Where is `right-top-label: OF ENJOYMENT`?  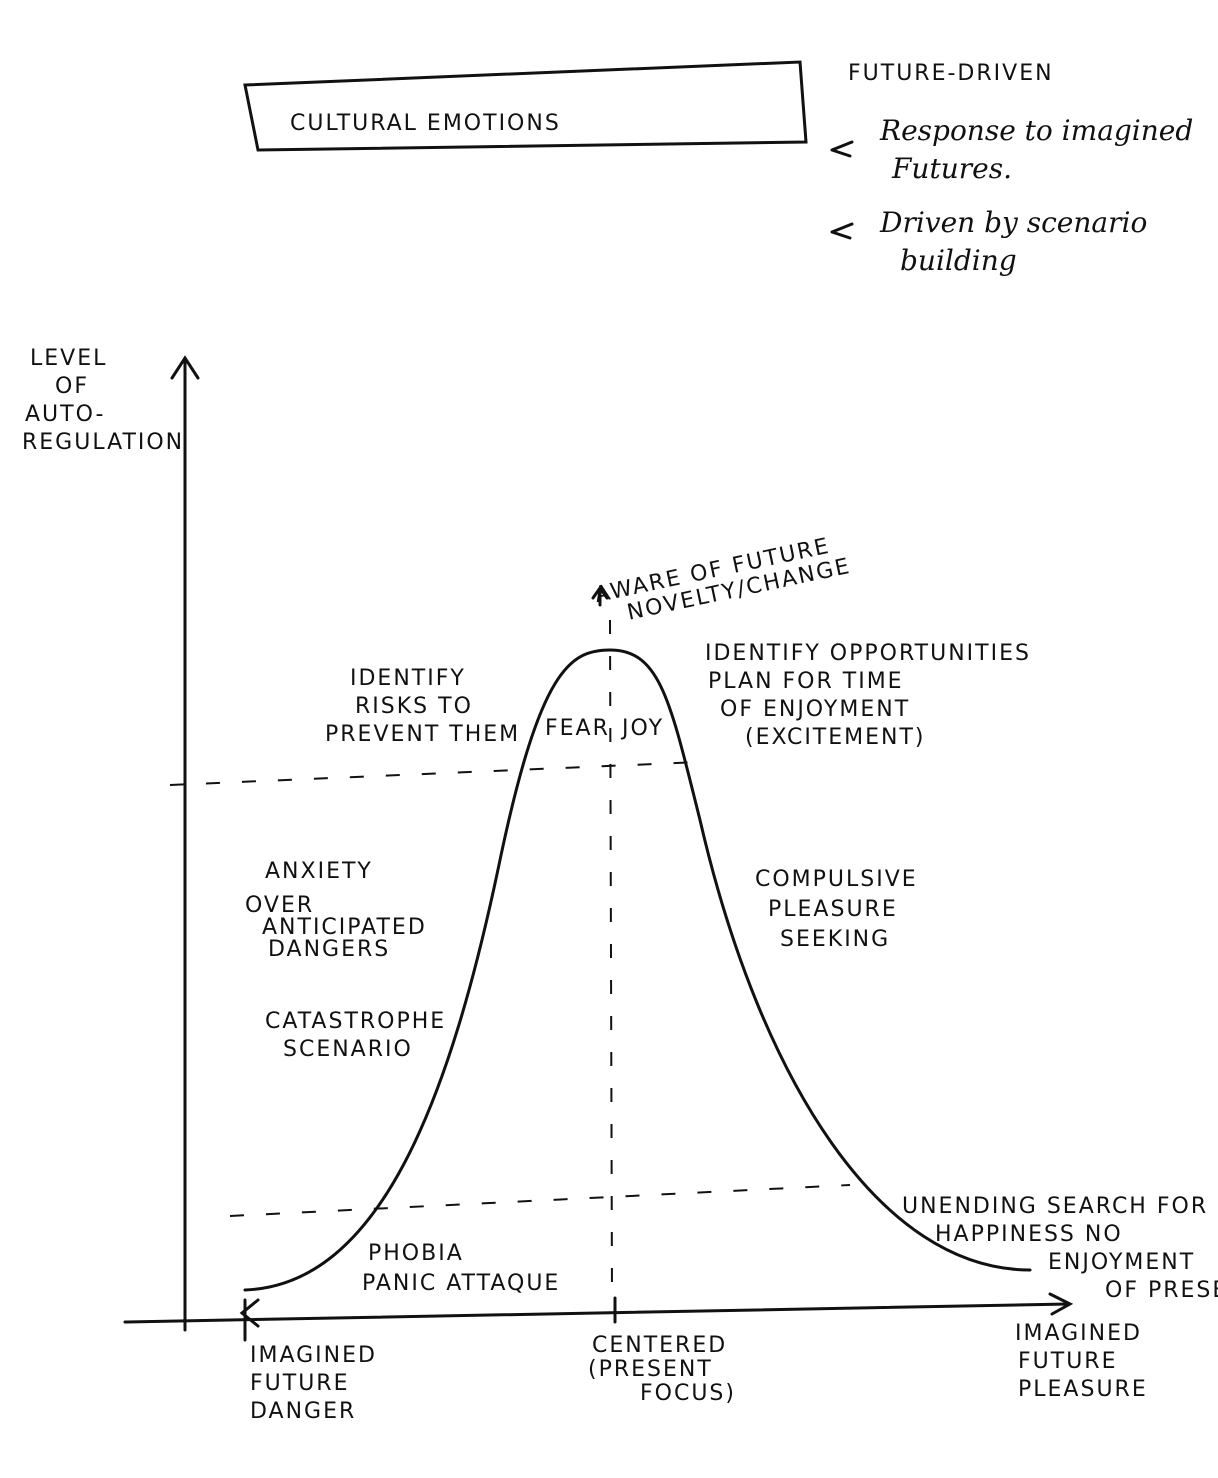
right-top-label: OF ENJOYMENT is located at coordinates (815, 709).